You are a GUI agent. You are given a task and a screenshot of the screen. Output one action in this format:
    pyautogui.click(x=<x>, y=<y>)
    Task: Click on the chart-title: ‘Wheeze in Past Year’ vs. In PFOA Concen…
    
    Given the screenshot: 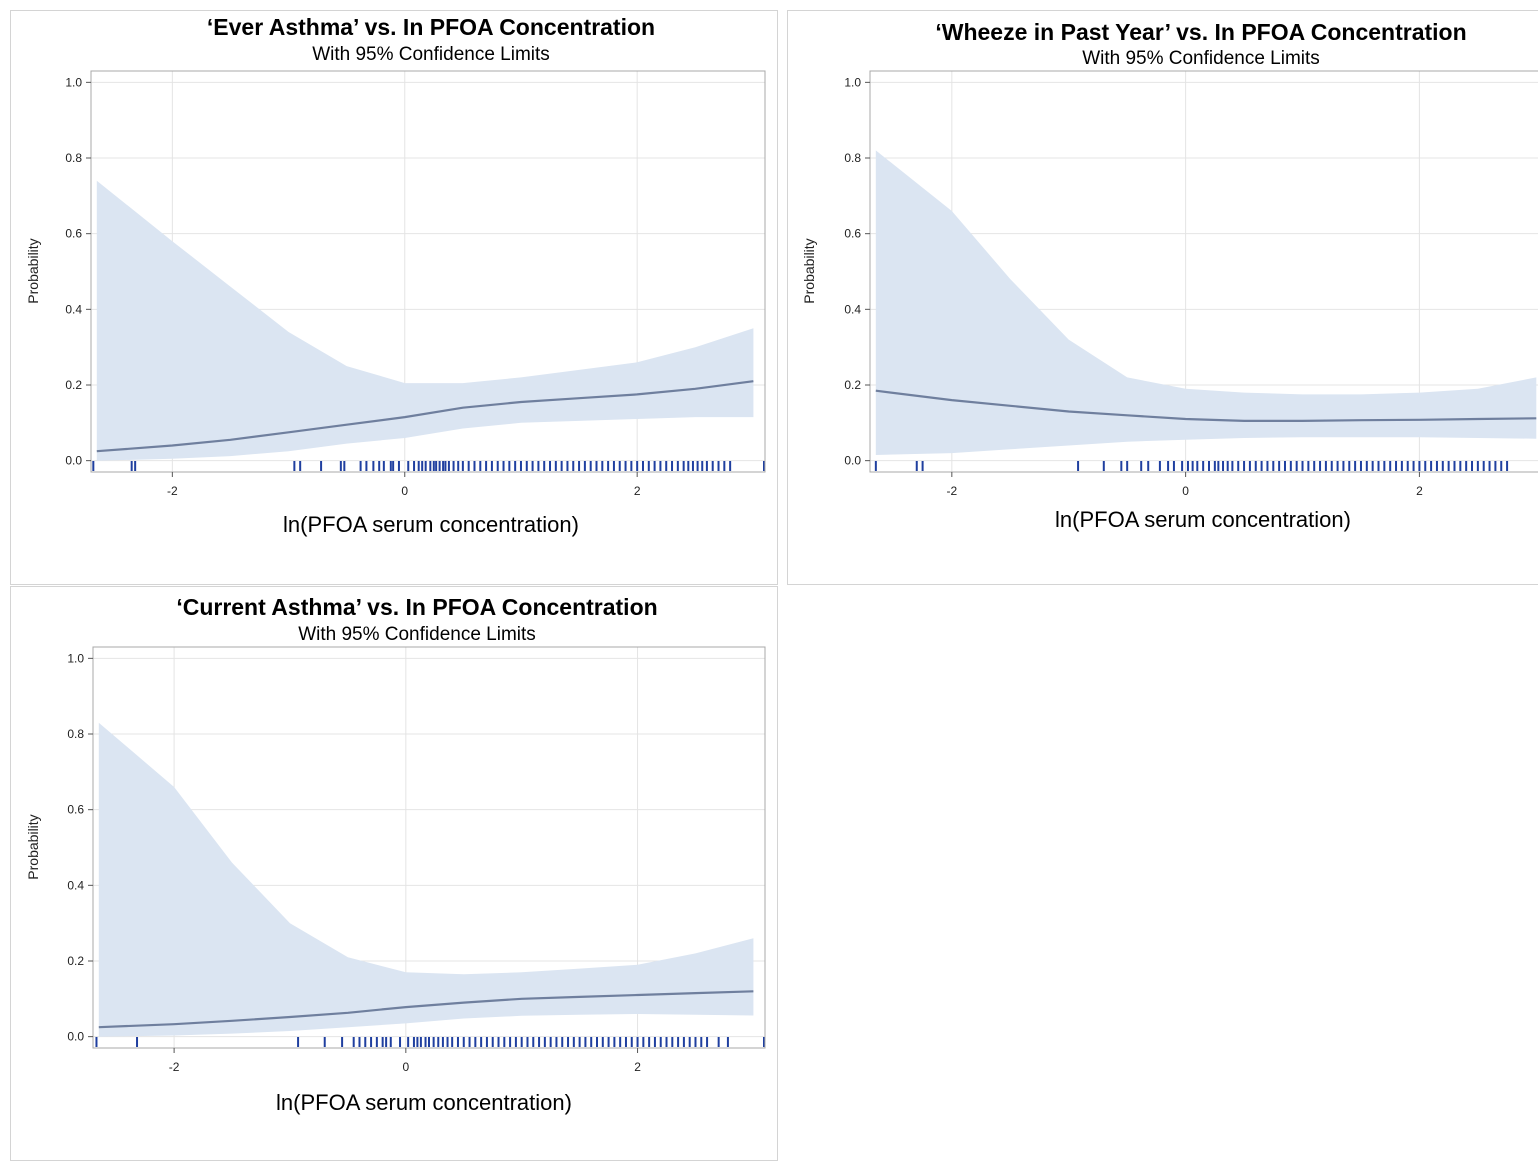 What is the action you would take?
    pyautogui.click(x=1200, y=32)
    